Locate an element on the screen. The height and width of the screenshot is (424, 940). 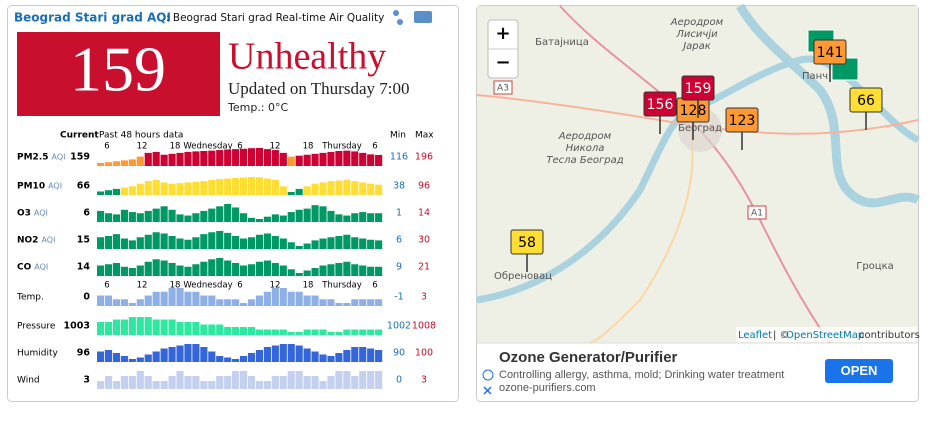
osm-link: OpenStreetMap is located at coordinates (825, 335).